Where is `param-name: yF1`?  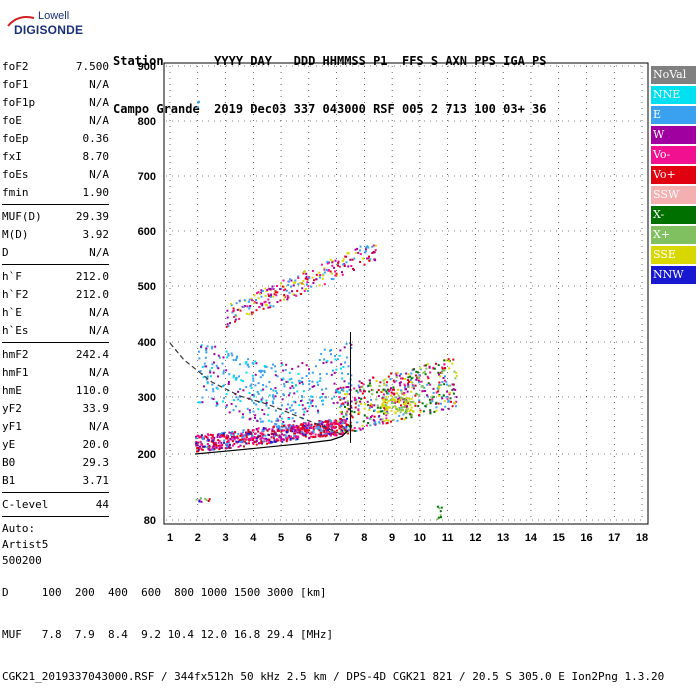
param-name: yF1 is located at coordinates (12, 426).